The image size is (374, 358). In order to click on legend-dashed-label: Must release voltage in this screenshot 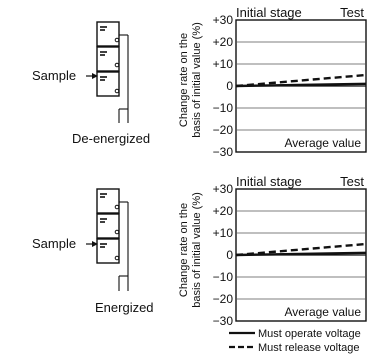, I will do `click(309, 348)`.